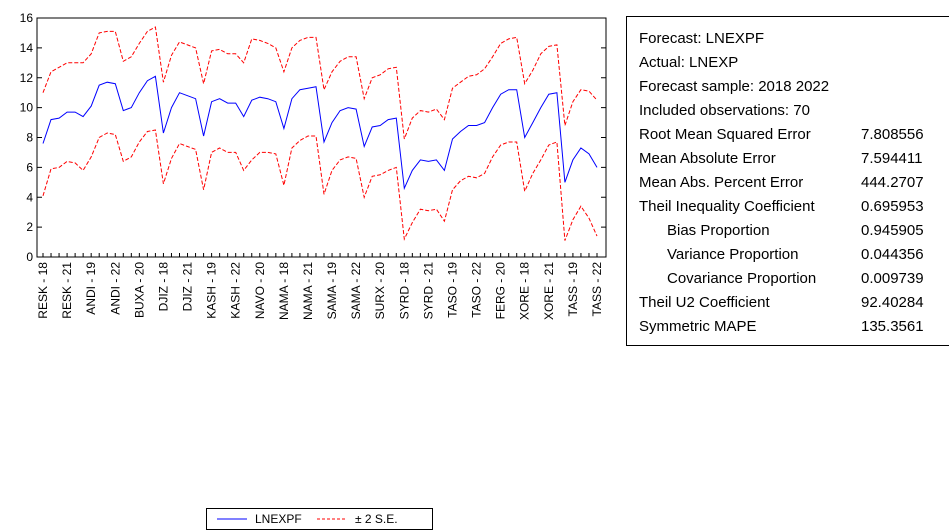  I want to click on x-tick-label: TASS - 19, so click(573, 289).